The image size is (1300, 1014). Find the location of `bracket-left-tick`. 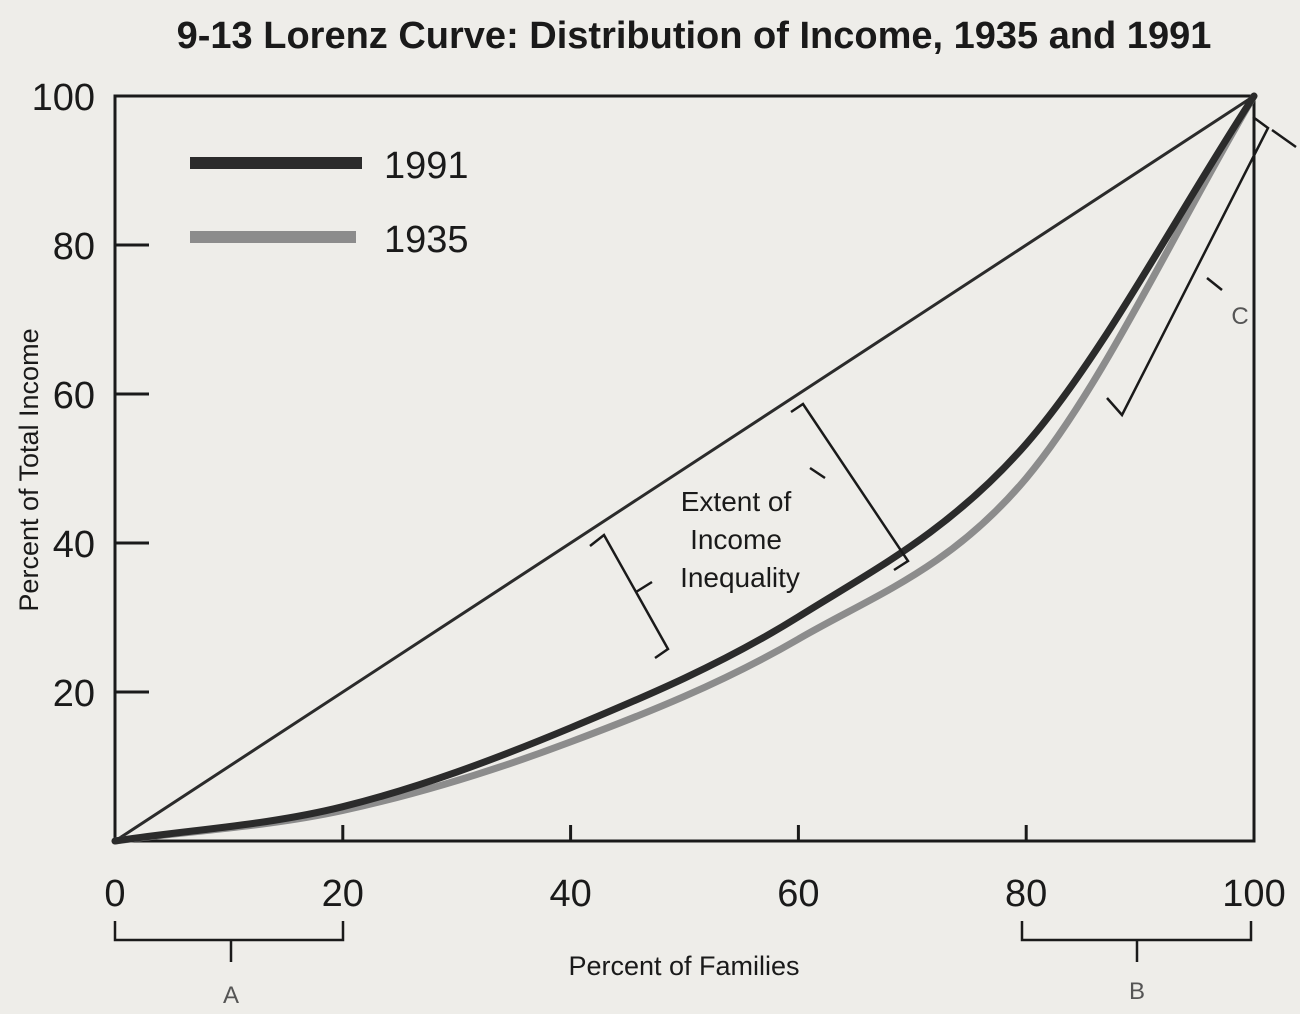

bracket-left-tick is located at coordinates (644, 587).